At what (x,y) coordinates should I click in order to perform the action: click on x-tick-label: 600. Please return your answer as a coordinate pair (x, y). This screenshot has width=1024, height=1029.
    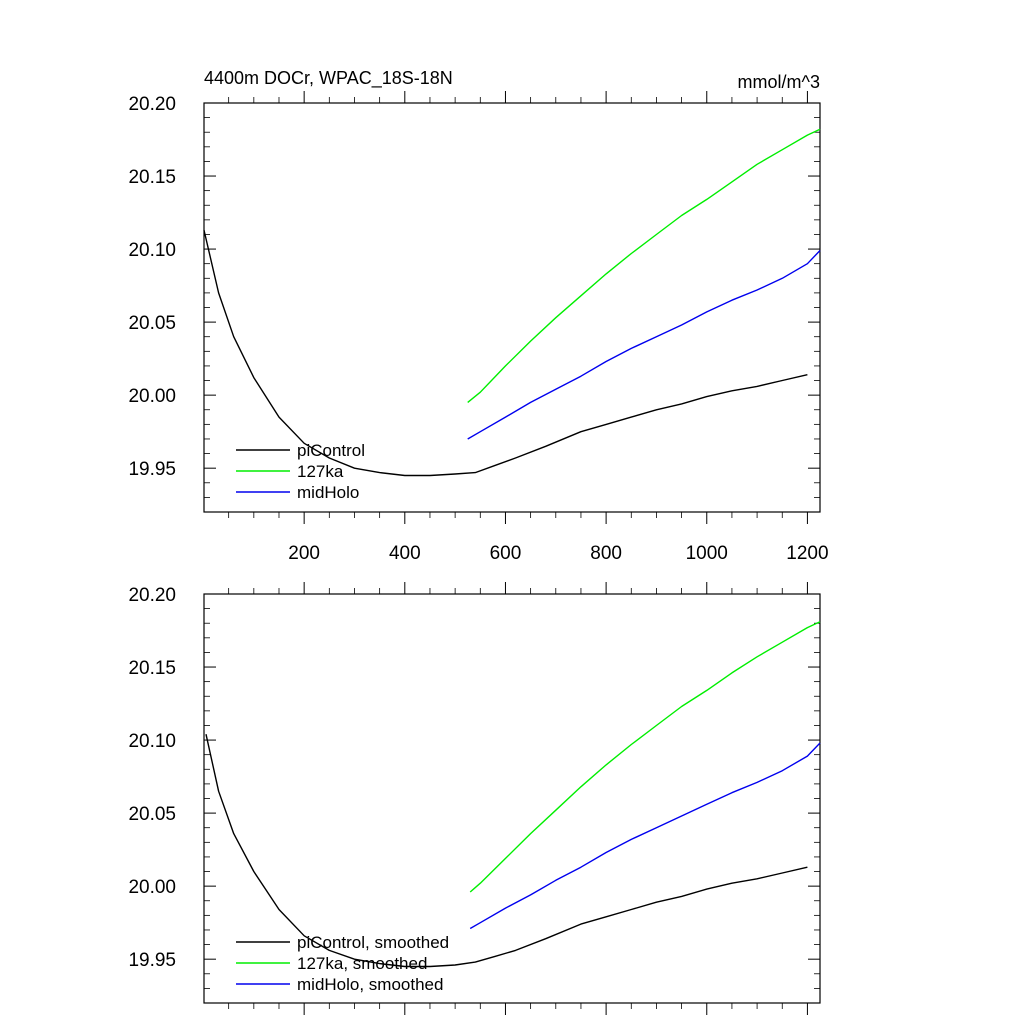
    Looking at the image, I should click on (506, 553).